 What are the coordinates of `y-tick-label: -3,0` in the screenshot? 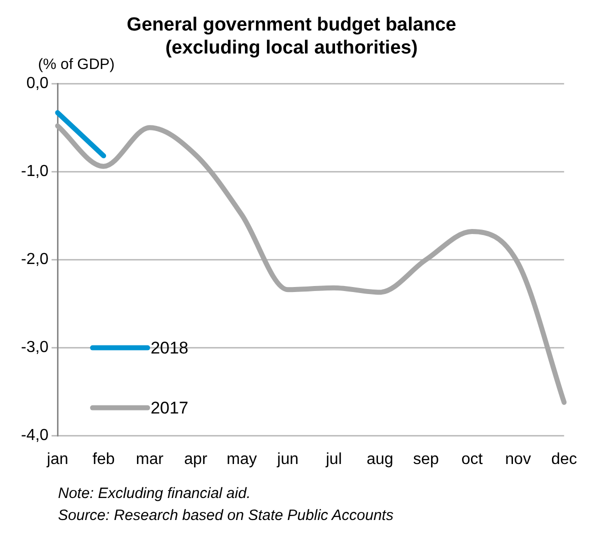 It's located at (34, 347).